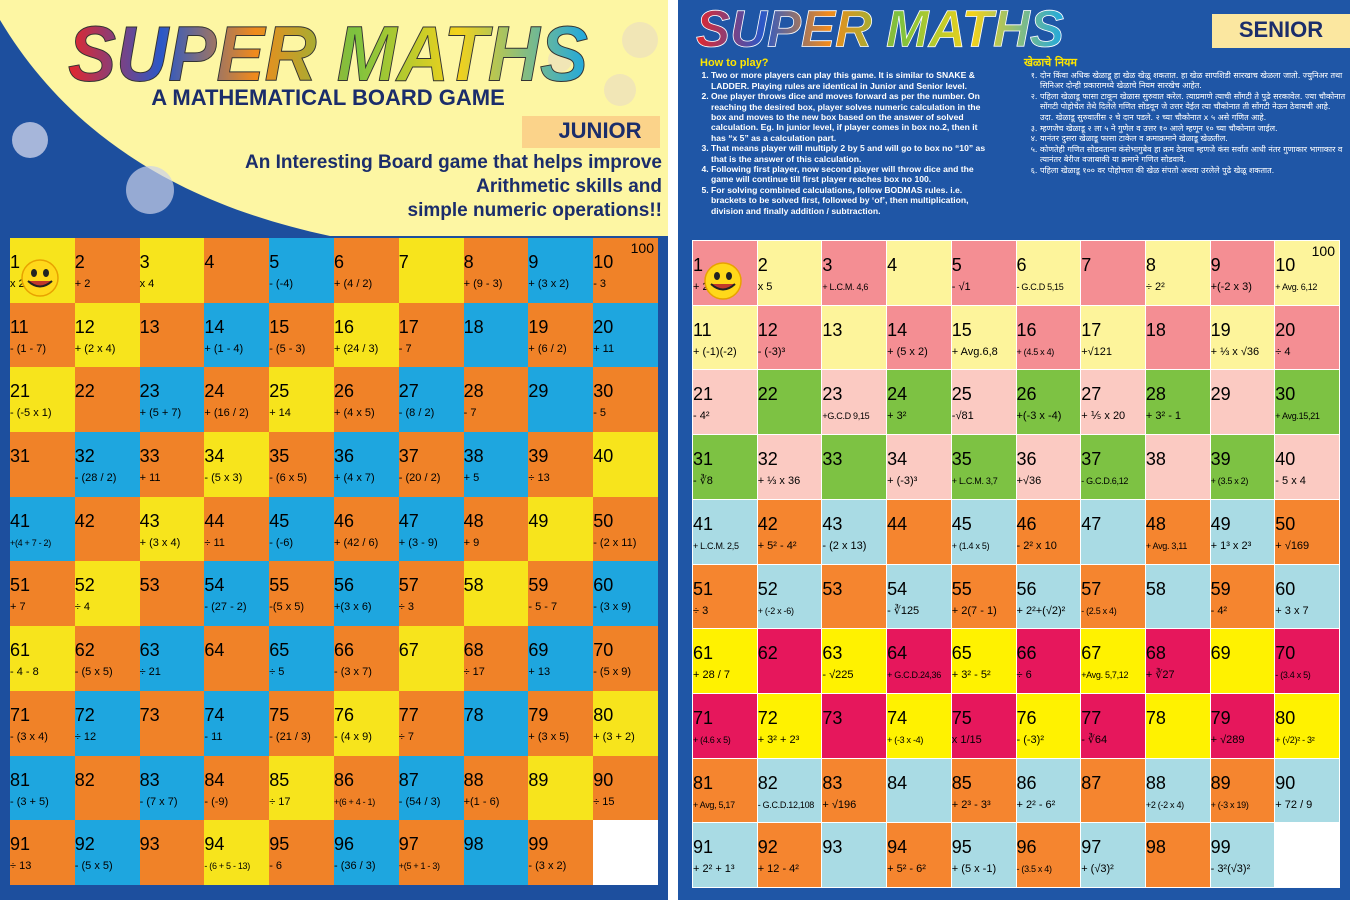 This screenshot has width=1350, height=900. What do you see at coordinates (42, 658) in the screenshot?
I see `board-cell: 61 - 4 - 8` at bounding box center [42, 658].